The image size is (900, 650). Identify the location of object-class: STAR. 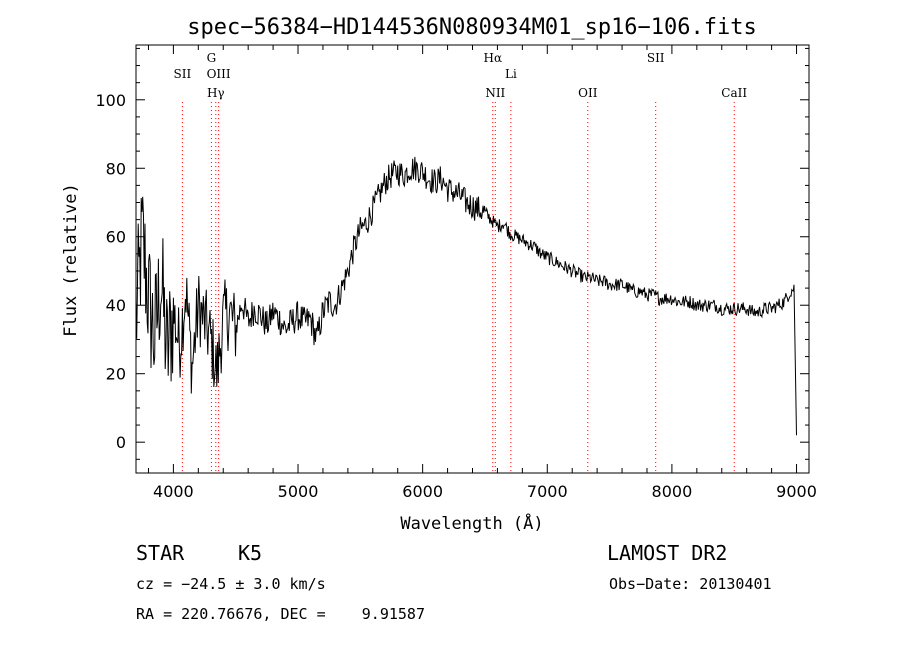
(160, 553).